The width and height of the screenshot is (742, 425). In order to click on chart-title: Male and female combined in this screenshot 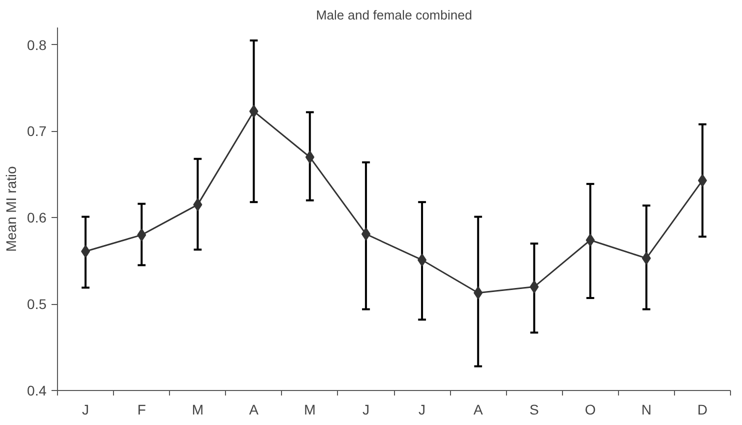, I will do `click(394, 15)`.